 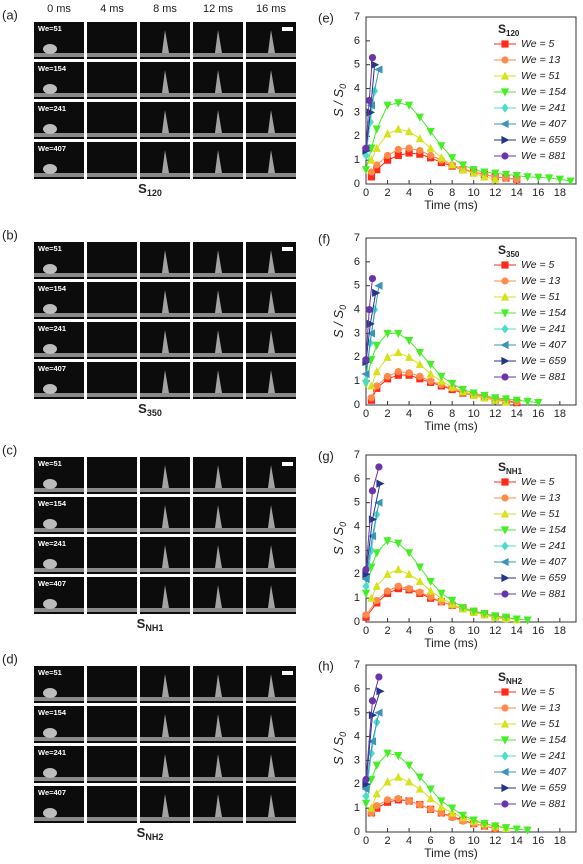 What do you see at coordinates (150, 189) in the screenshot?
I see `panel-caption: S120` at bounding box center [150, 189].